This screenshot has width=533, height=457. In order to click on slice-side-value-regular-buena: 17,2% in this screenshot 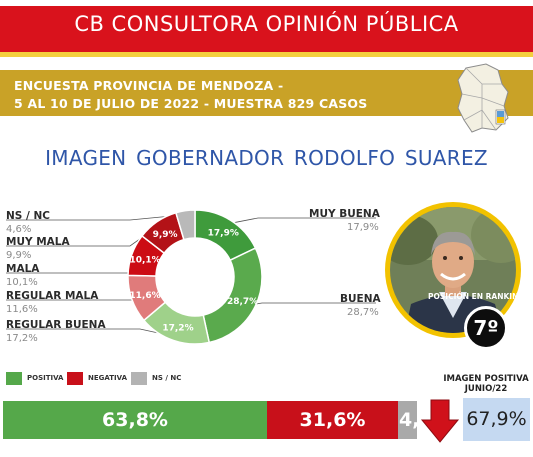, I will do `click(22, 338)`.